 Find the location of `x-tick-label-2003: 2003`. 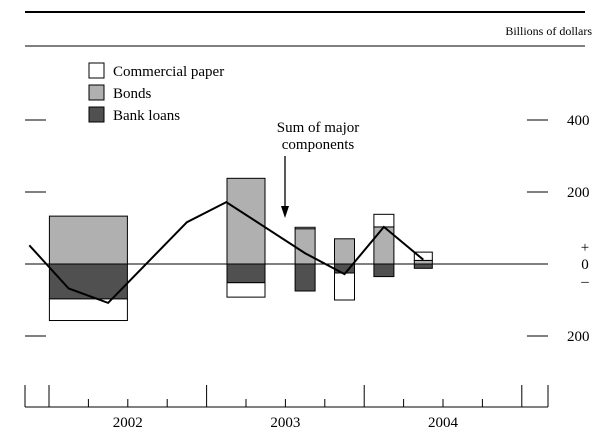

x-tick-label-2003: 2003 is located at coordinates (285, 423).